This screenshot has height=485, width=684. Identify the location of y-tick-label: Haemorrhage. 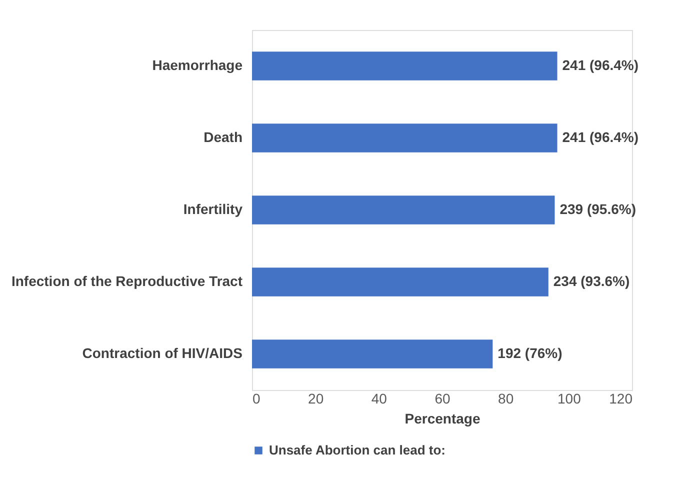
(197, 65).